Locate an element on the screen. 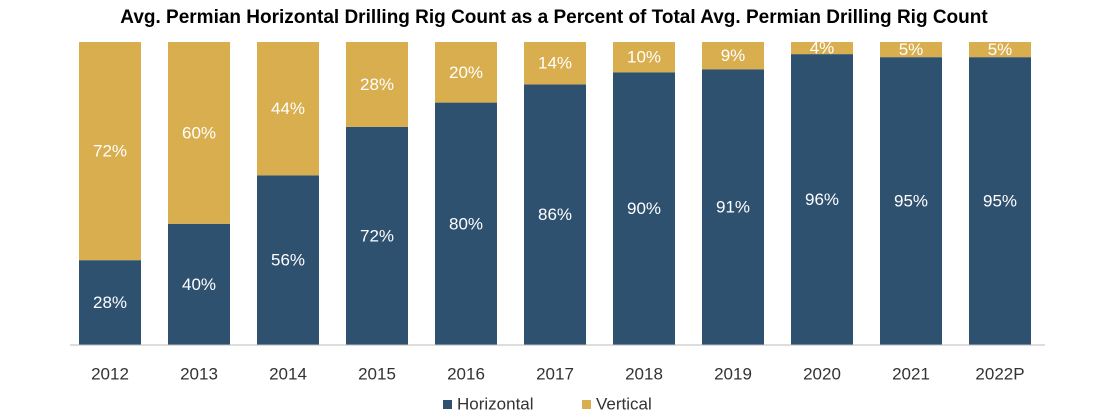  value-label: 4% is located at coordinates (822, 48).